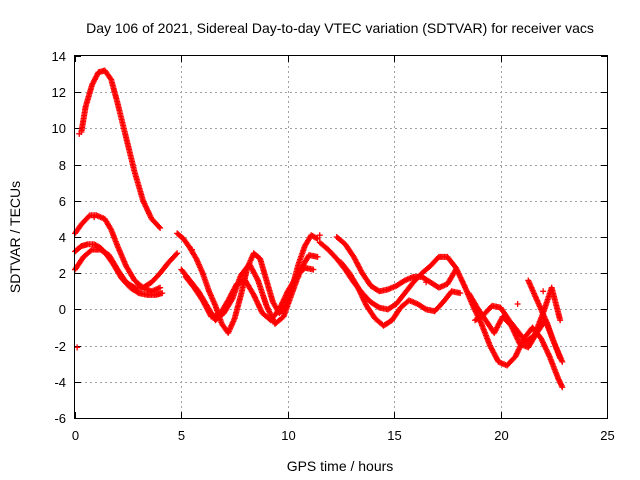  I want to click on y-tick-label: 6, so click(62, 201).